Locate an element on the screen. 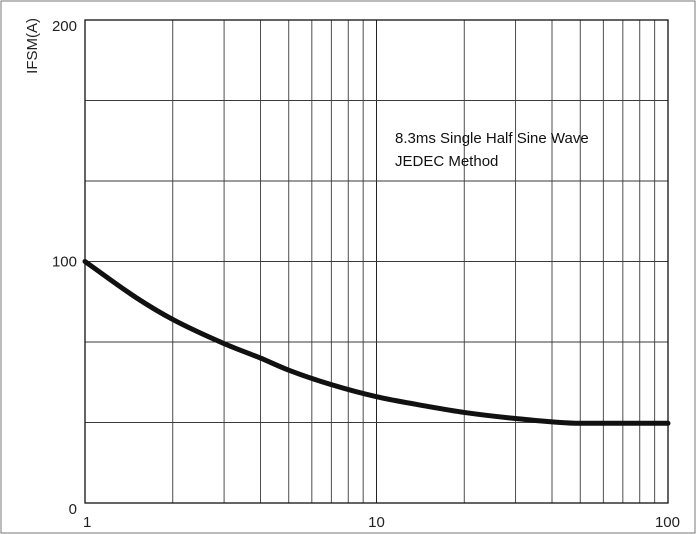 This screenshot has width=696, height=534. annotation-line: JEDEC Method is located at coordinates (446, 161).